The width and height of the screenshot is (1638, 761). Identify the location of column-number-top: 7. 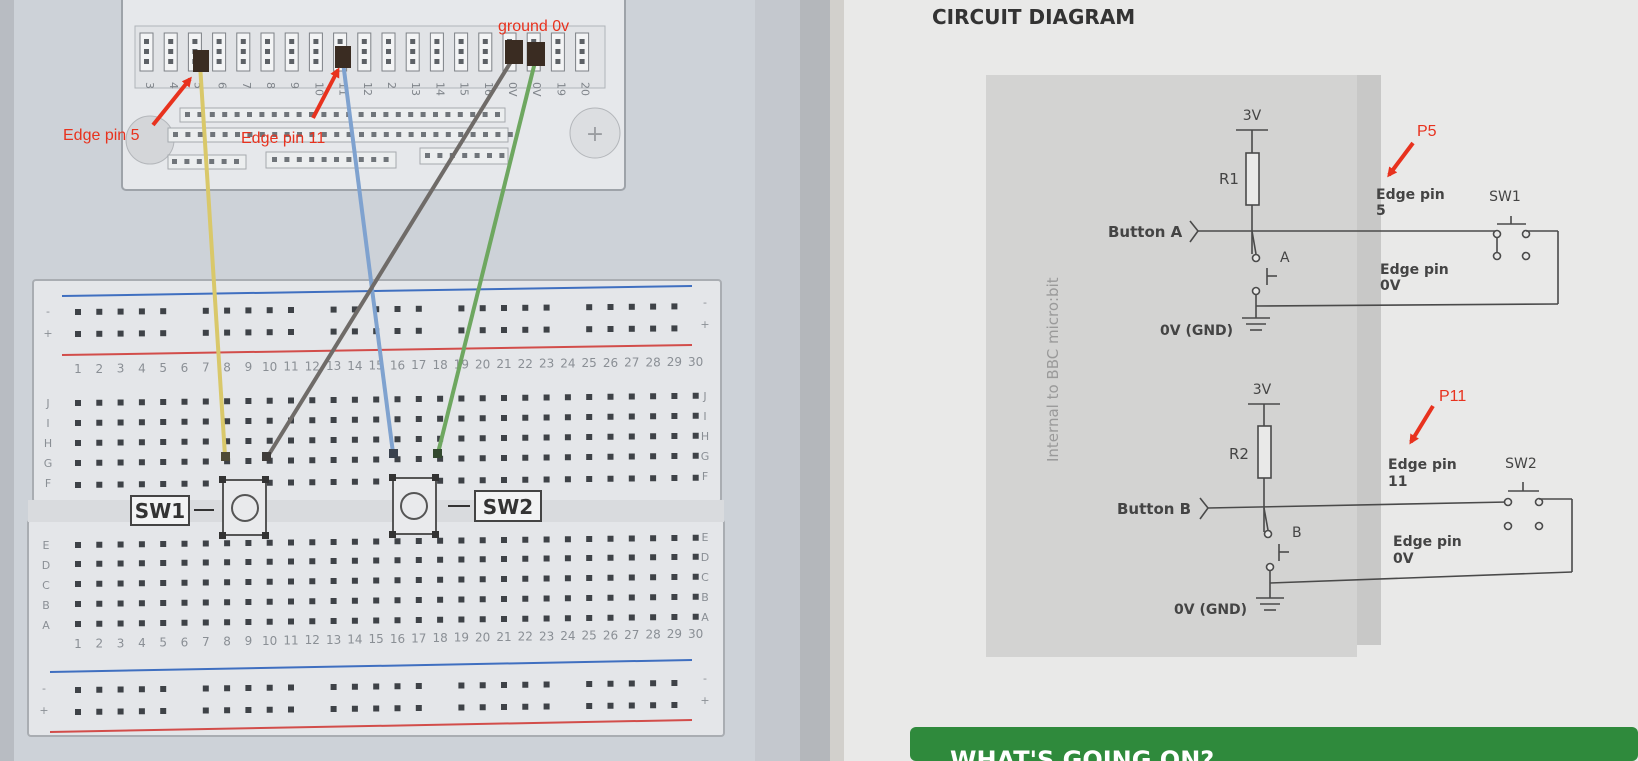
(206, 368).